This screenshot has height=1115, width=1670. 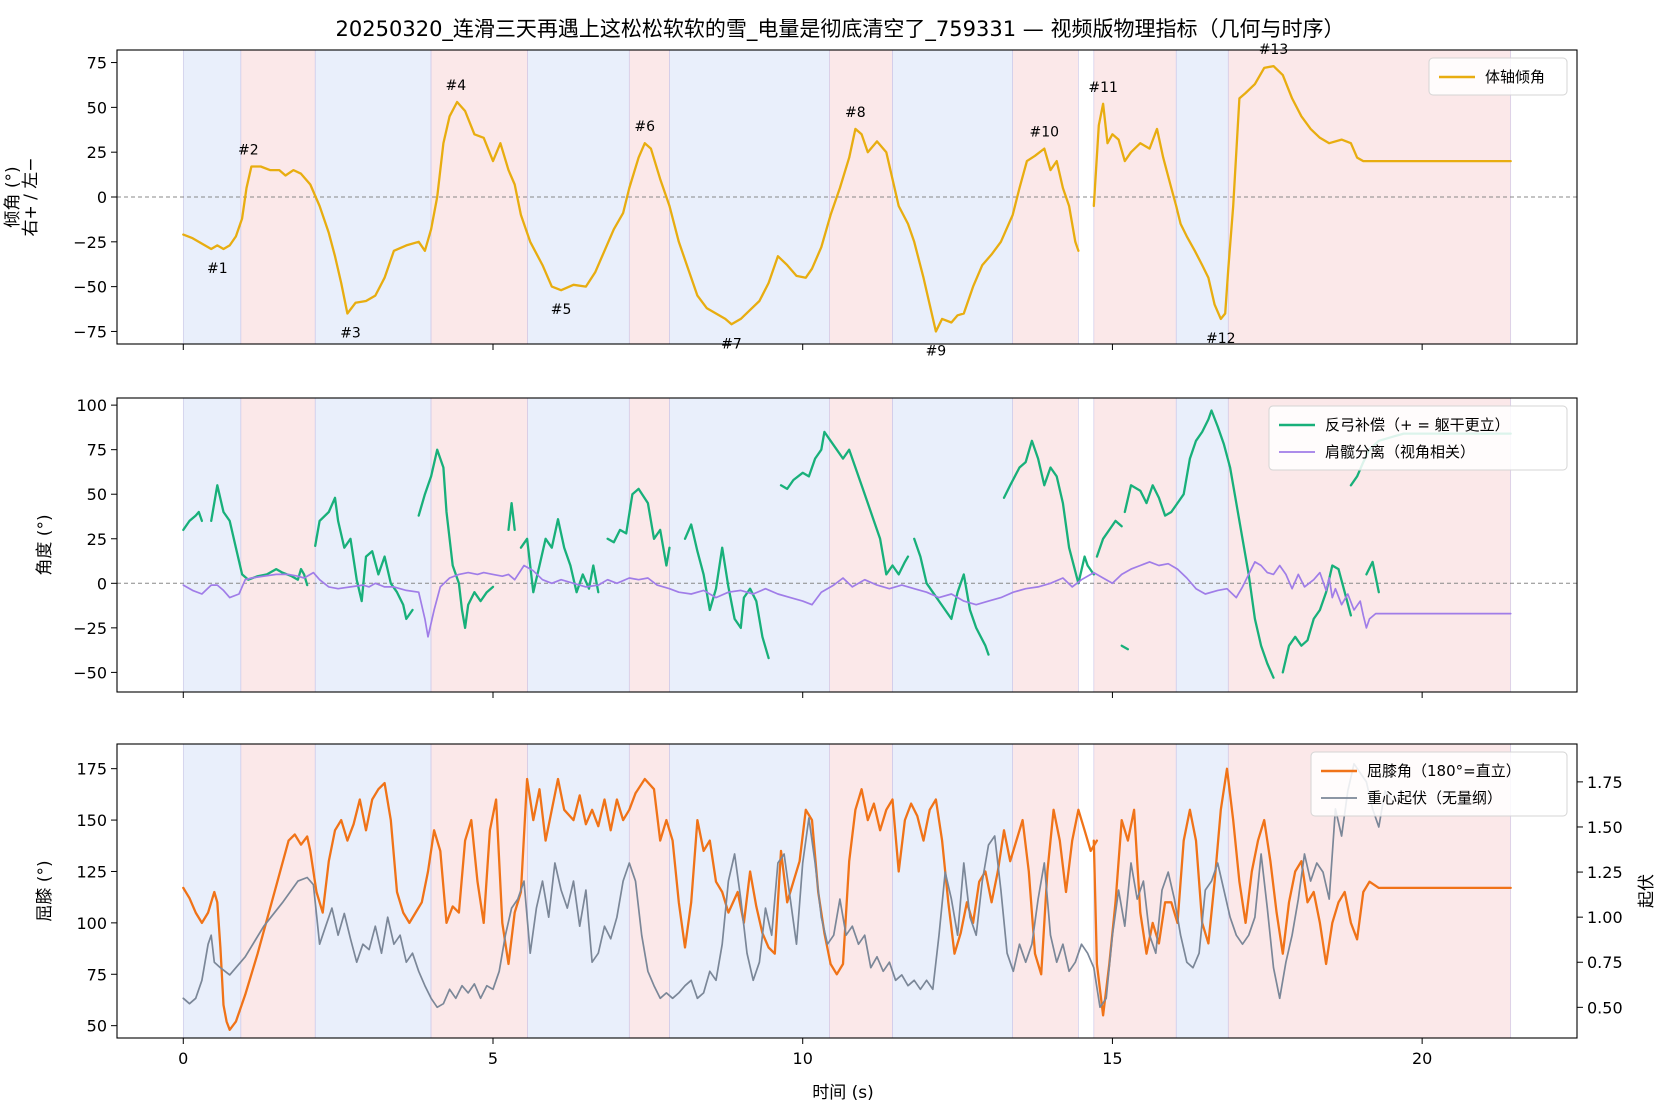 I want to click on y-axis-label: 角度 (°), so click(x=45, y=544).